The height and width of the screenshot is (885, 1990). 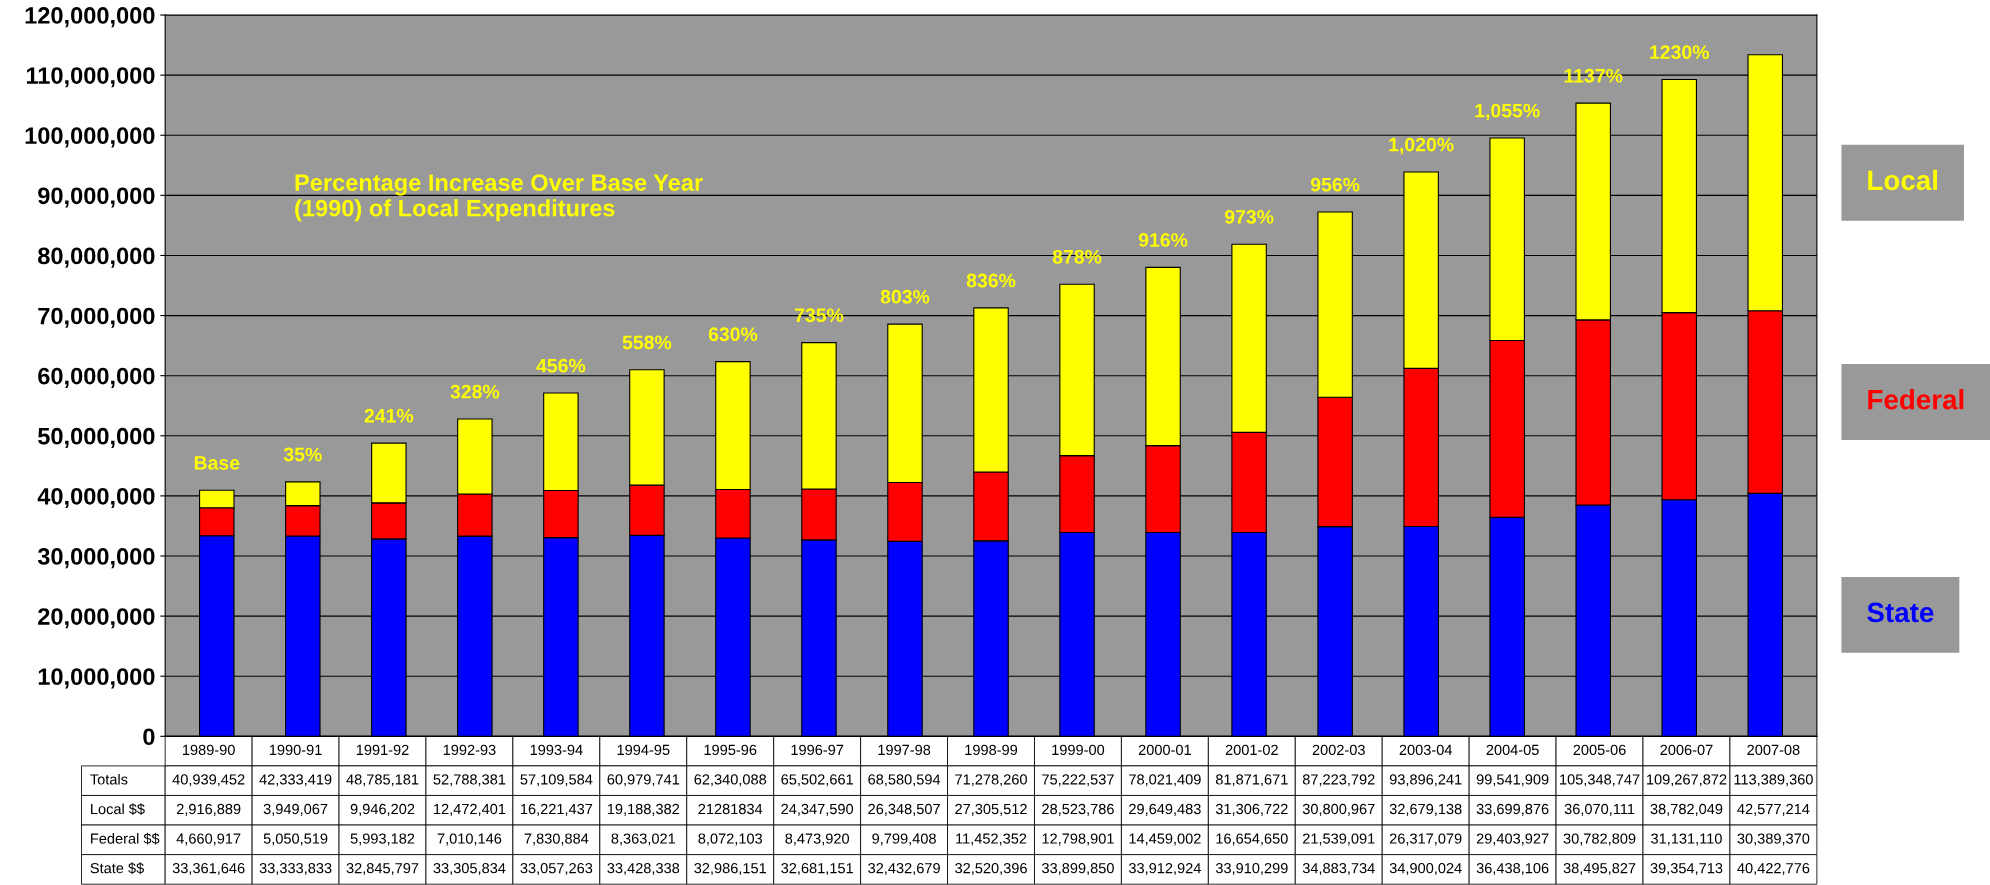 I want to click on data-label: 40,422,776, so click(x=1773, y=869).